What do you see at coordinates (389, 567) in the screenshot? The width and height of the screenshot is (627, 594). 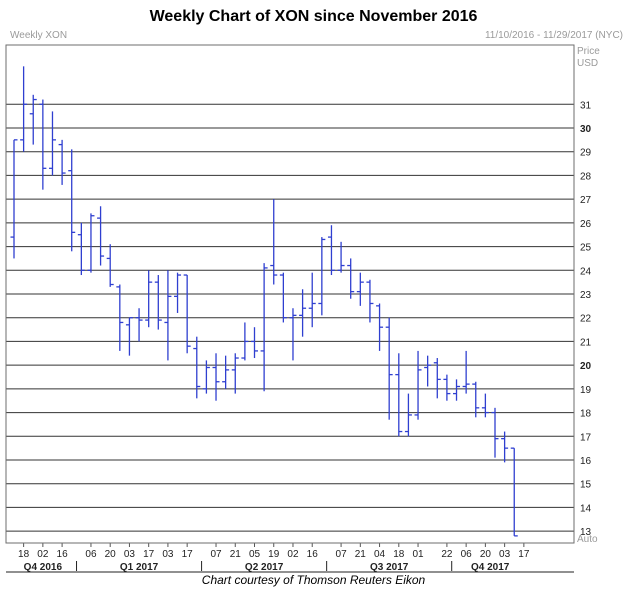 I see `quarter-label: Q3 2017` at bounding box center [389, 567].